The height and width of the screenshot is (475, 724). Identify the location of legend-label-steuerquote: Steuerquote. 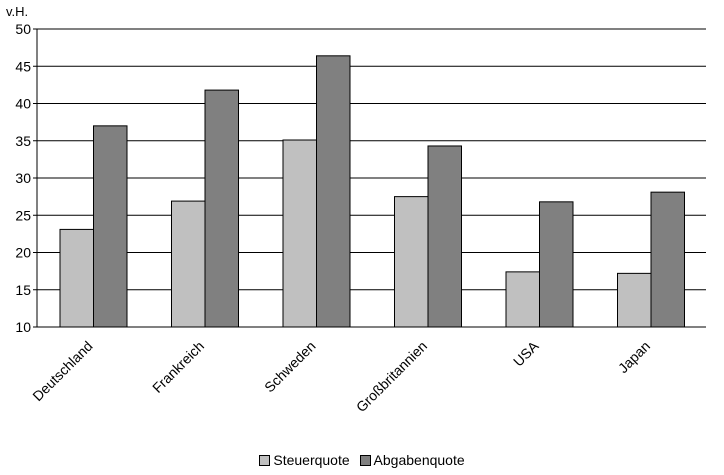
(311, 460).